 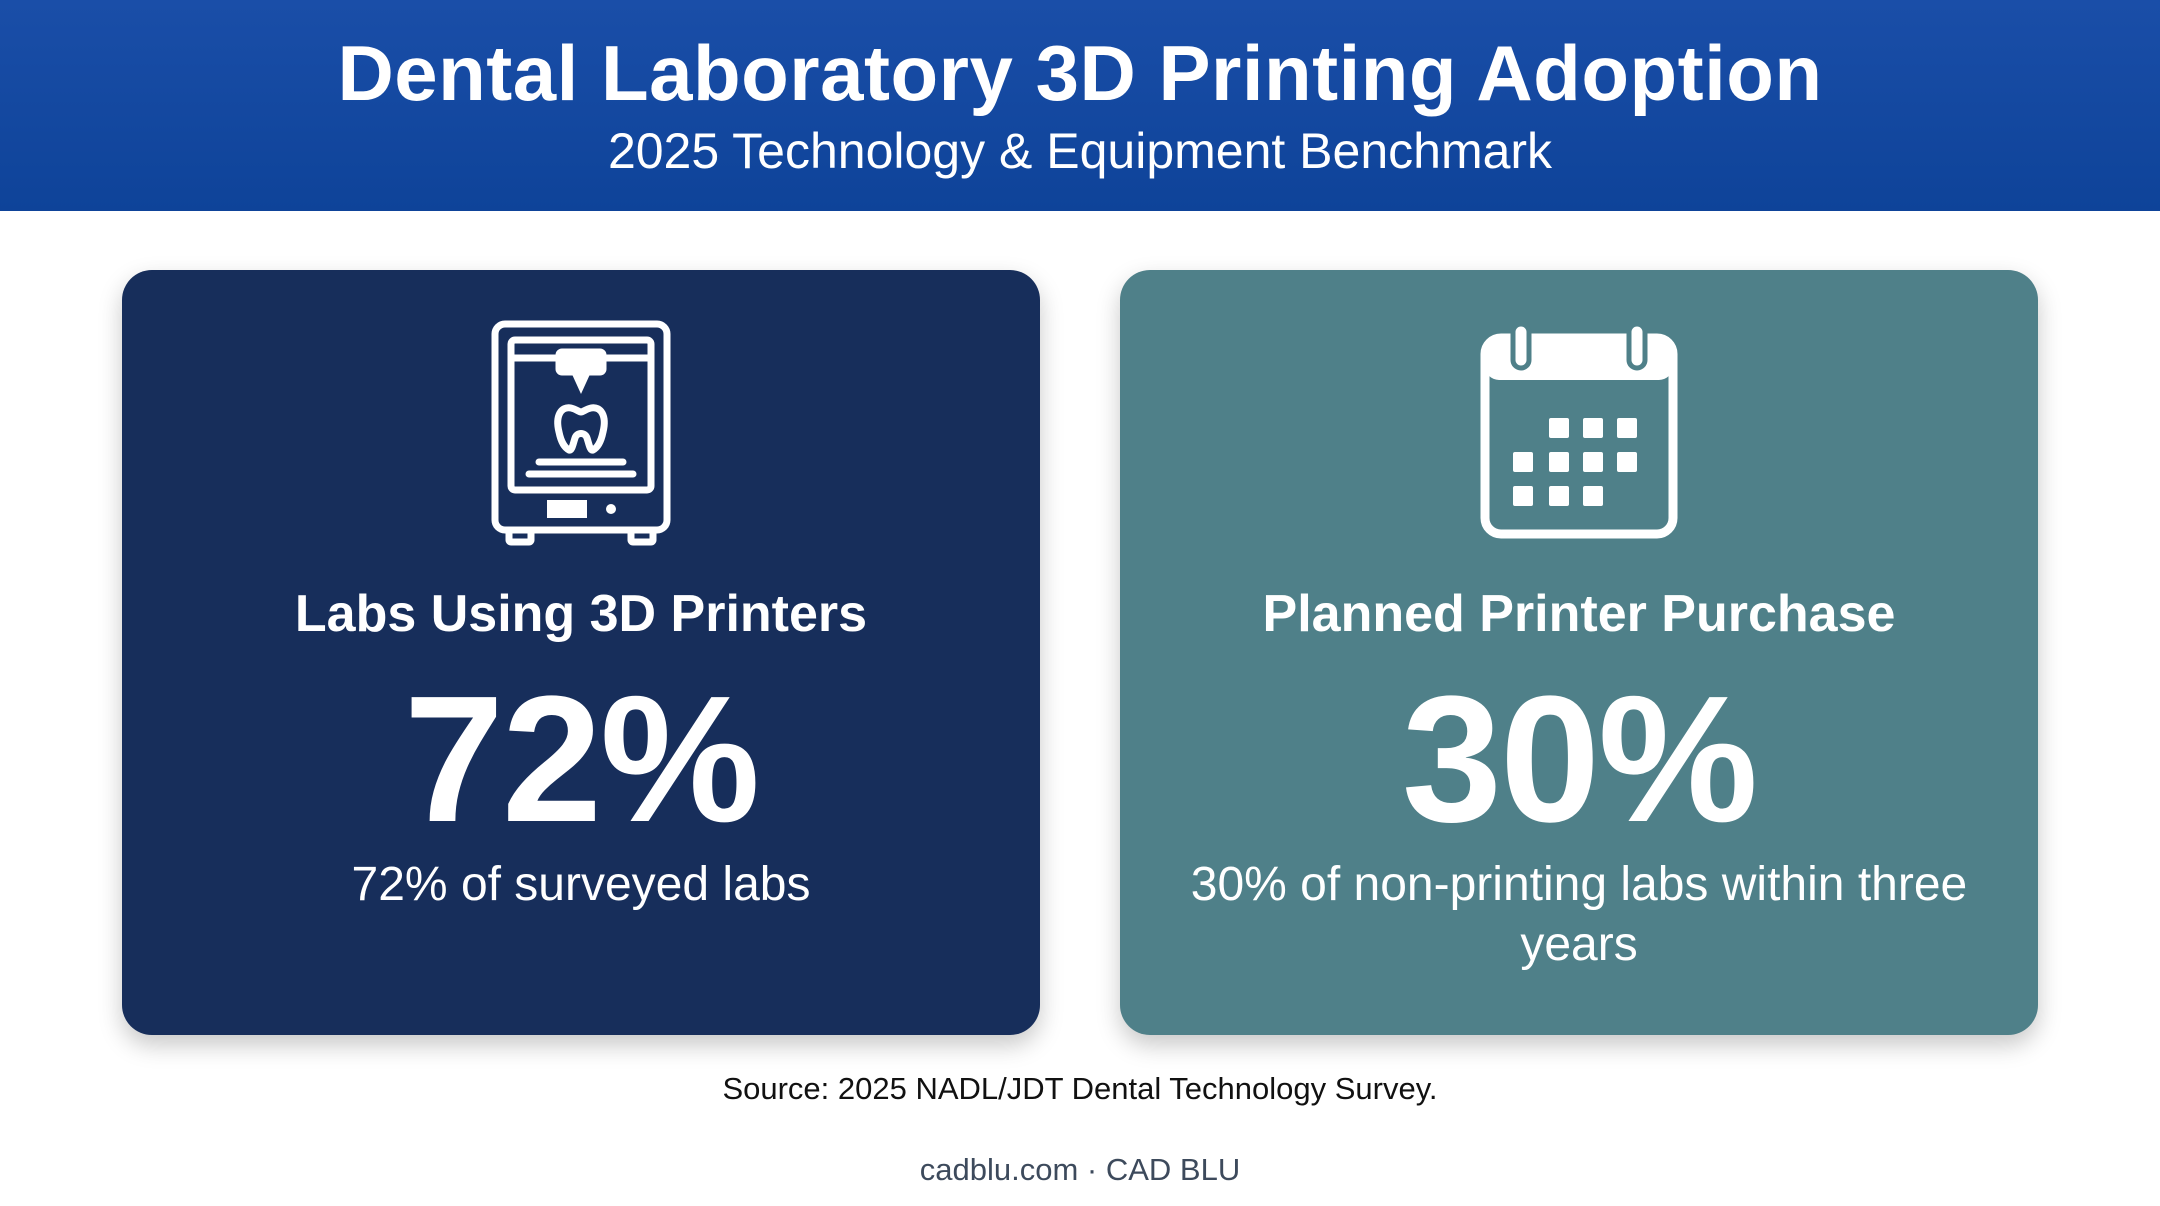 What do you see at coordinates (1080, 151) in the screenshot?
I see `page-subtitle: 2025 Technology & Equipment Benchmark` at bounding box center [1080, 151].